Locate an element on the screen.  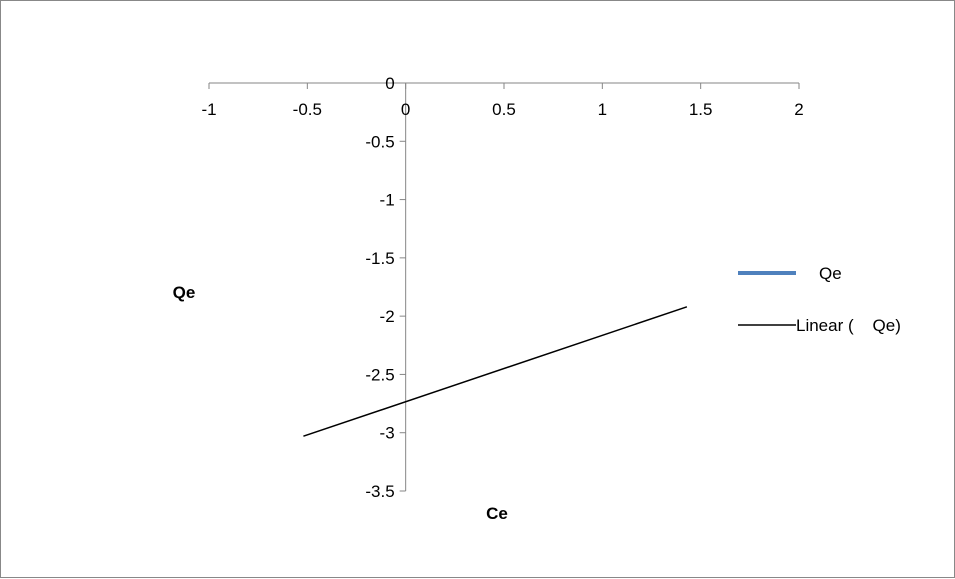
x-tick-label: 0.5 is located at coordinates (504, 109).